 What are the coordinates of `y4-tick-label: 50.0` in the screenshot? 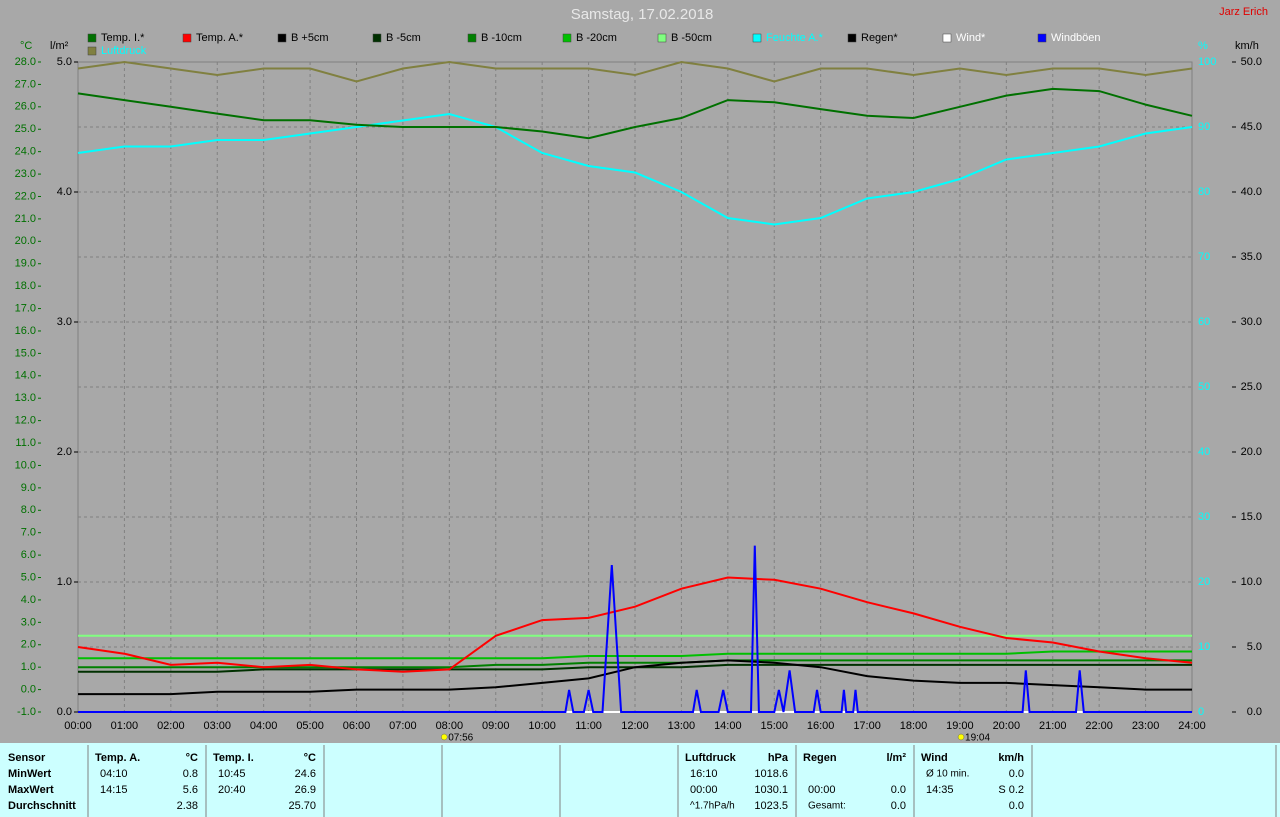 It's located at (1251, 62).